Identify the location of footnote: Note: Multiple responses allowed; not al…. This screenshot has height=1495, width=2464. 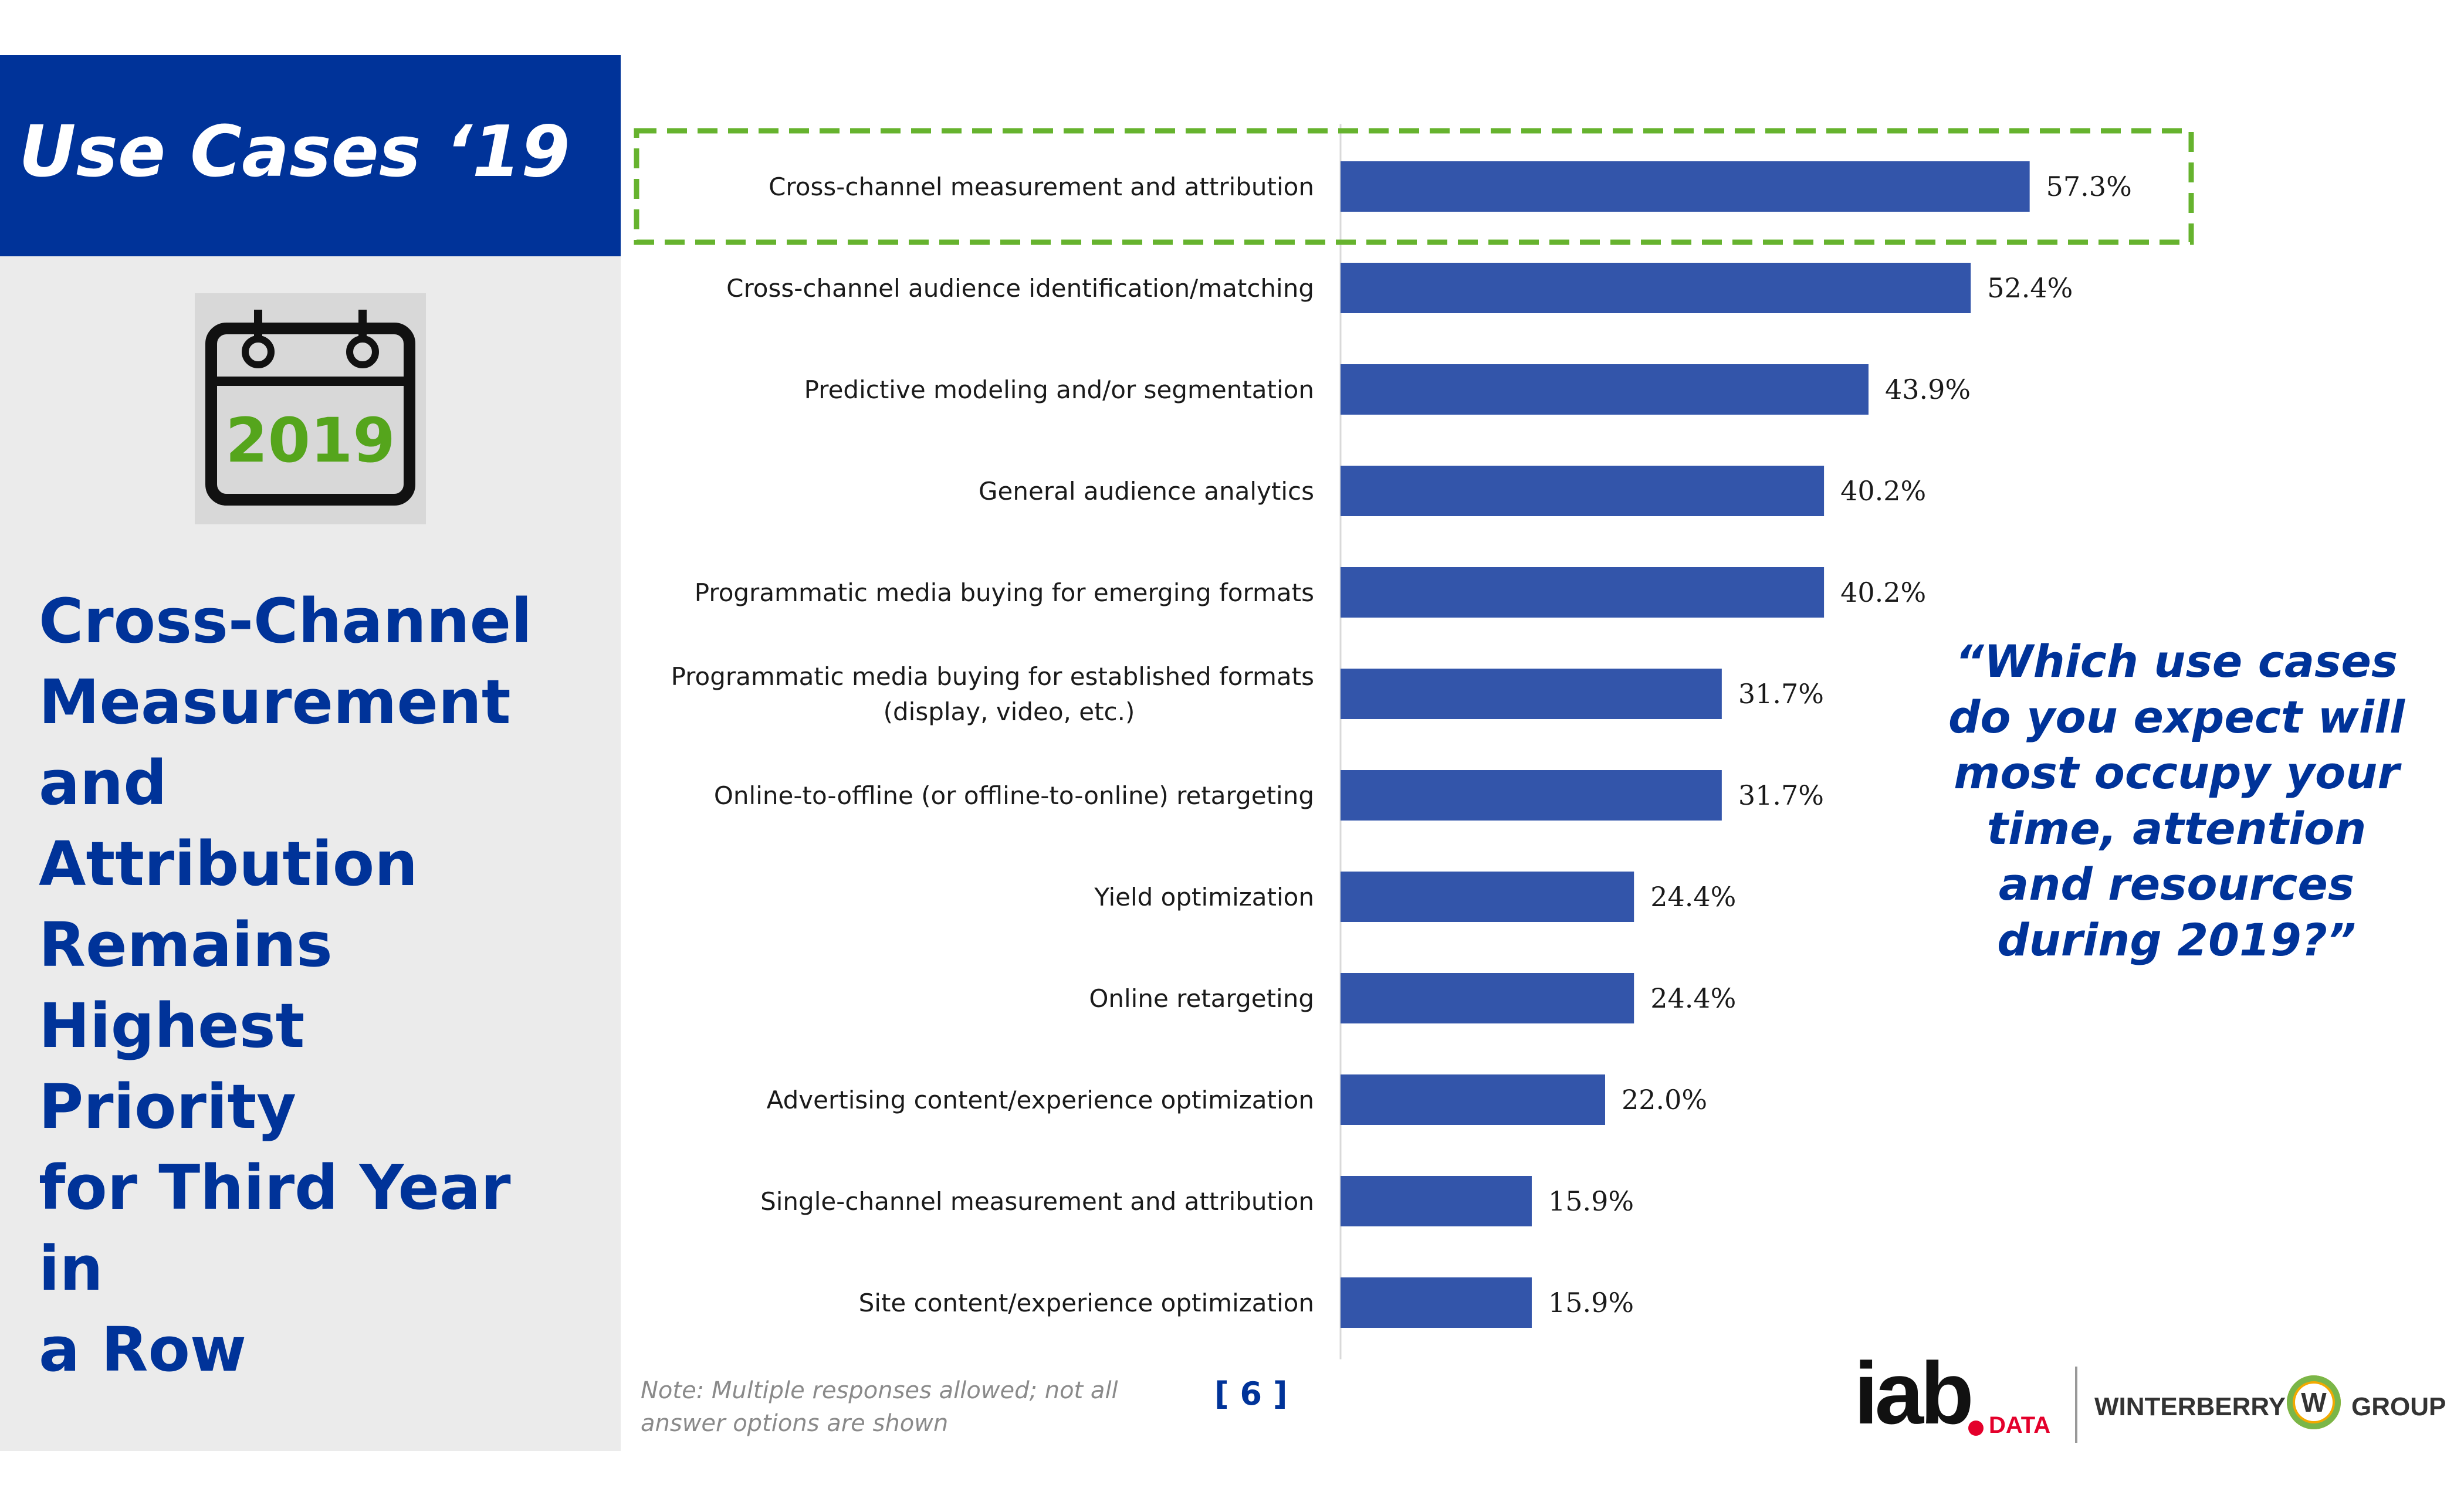
(879, 1407).